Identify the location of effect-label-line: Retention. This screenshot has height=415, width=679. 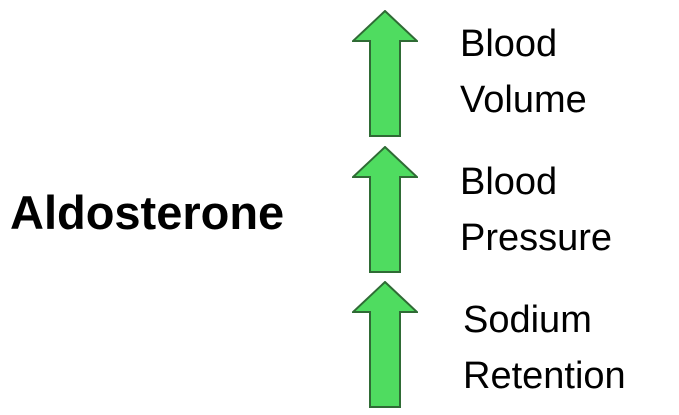
(544, 376).